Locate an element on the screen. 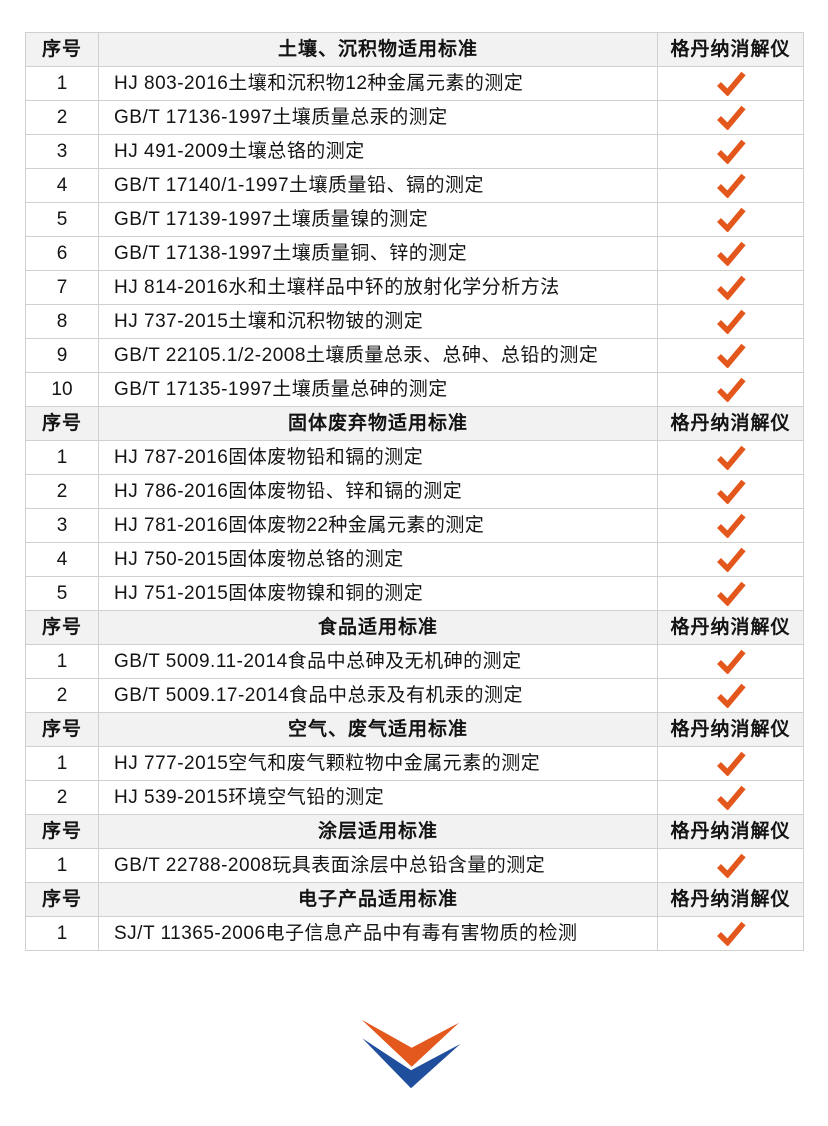  standard-name: GB/T 22105.1/2-2008土壤质量总汞、总砷、总铅的测定 is located at coordinates (378, 355).